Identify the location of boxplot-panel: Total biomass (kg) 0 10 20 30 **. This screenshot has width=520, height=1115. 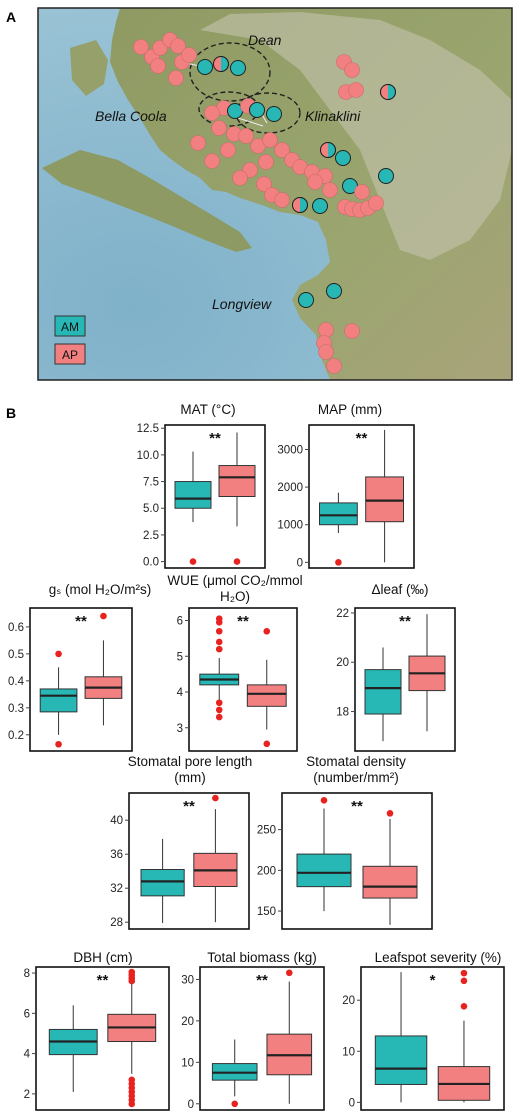
(253, 1030).